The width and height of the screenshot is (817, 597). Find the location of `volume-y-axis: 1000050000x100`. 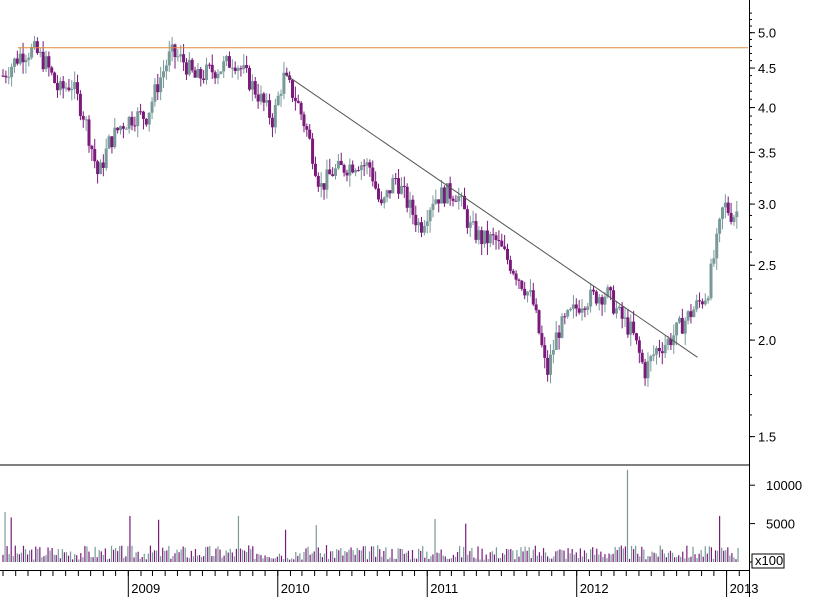

volume-y-axis: 1000050000x100 is located at coordinates (775, 524).